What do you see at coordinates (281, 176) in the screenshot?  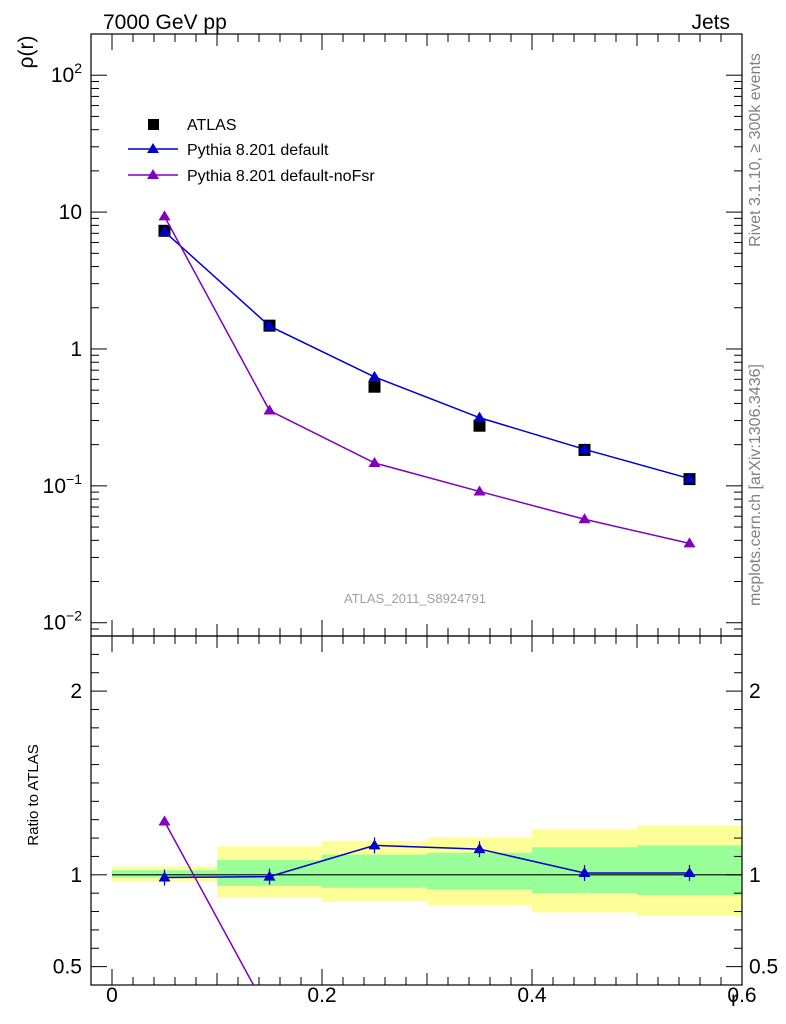 I see `legend-entry-nofsr: Pythia 8.201 default-noFsr` at bounding box center [281, 176].